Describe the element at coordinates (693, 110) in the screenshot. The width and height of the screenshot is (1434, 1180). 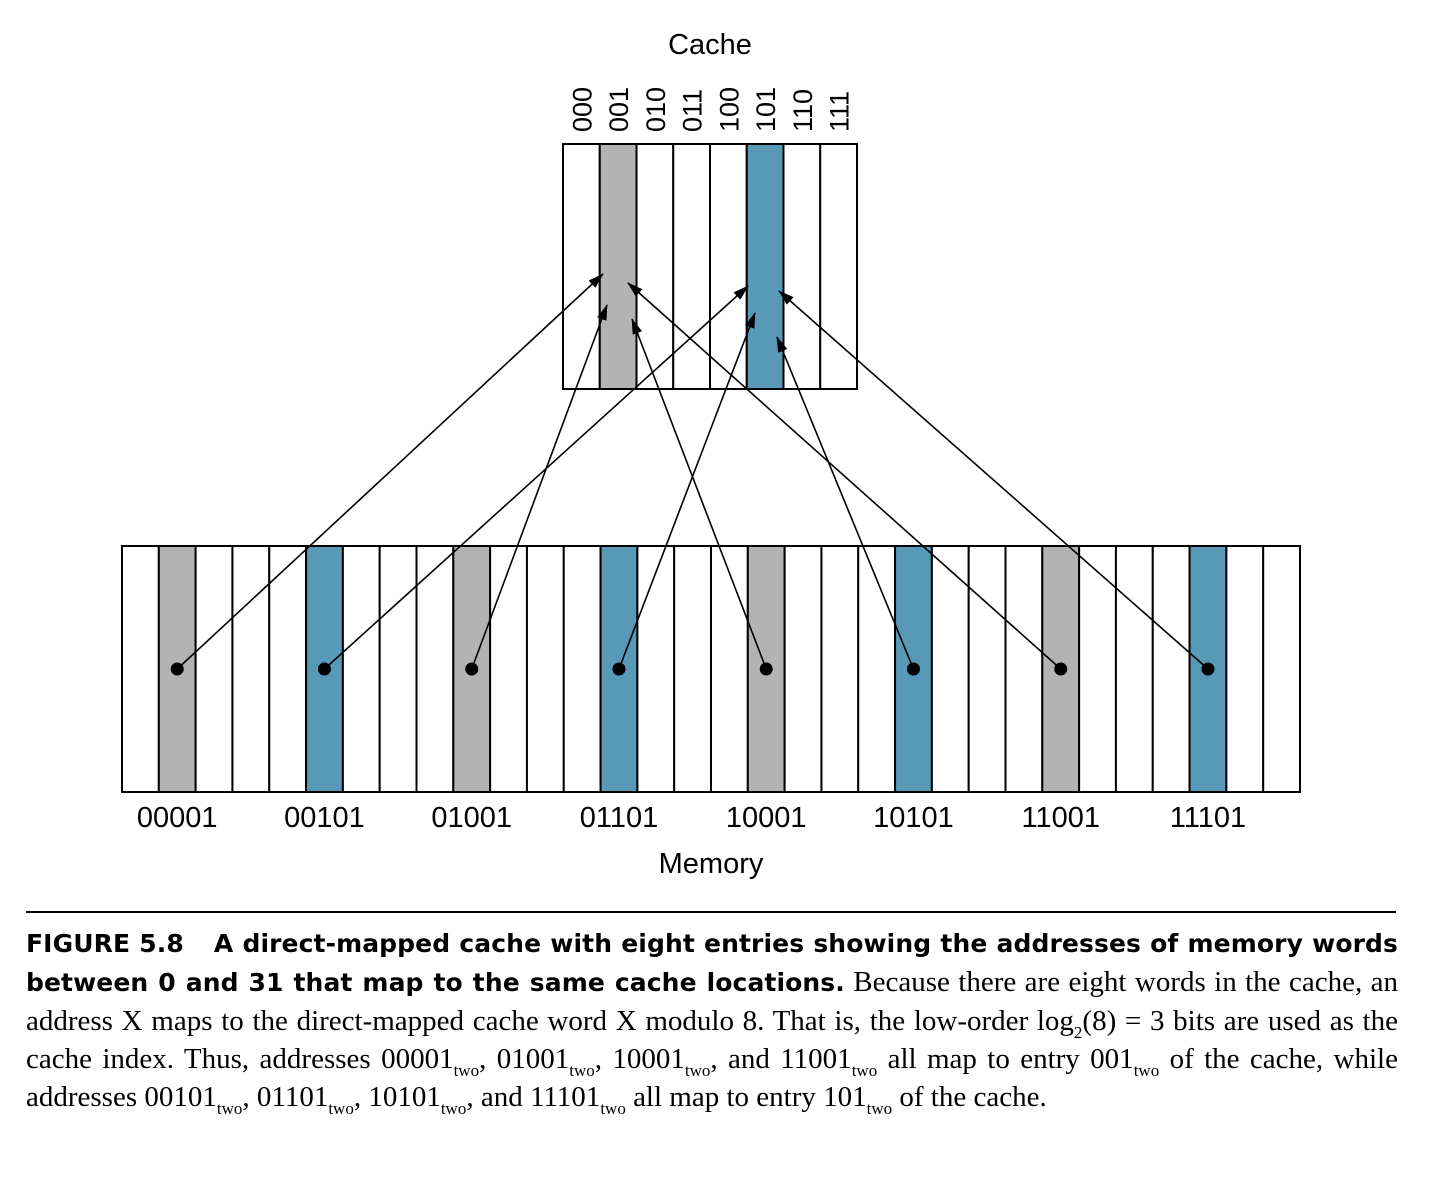
I see `cache-index-label: 011` at that location.